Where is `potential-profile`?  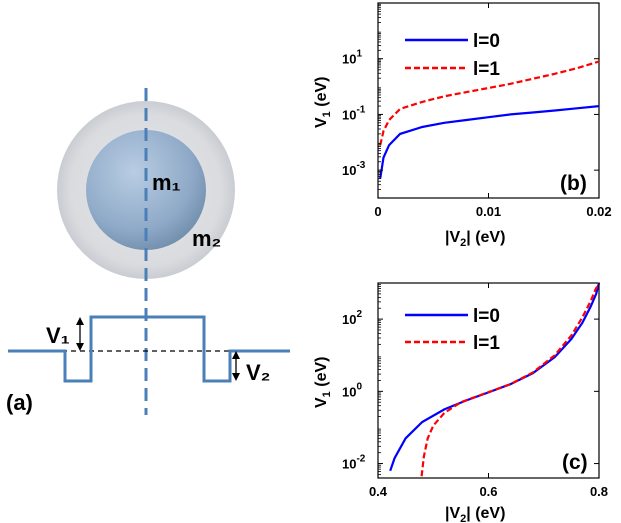
potential-profile is located at coordinates (149, 349).